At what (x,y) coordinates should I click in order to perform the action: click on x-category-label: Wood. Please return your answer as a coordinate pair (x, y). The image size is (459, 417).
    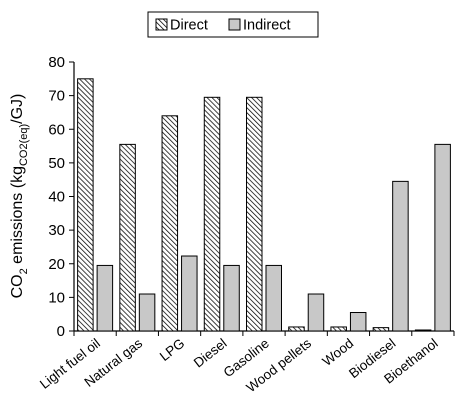
    Looking at the image, I should click on (337, 352).